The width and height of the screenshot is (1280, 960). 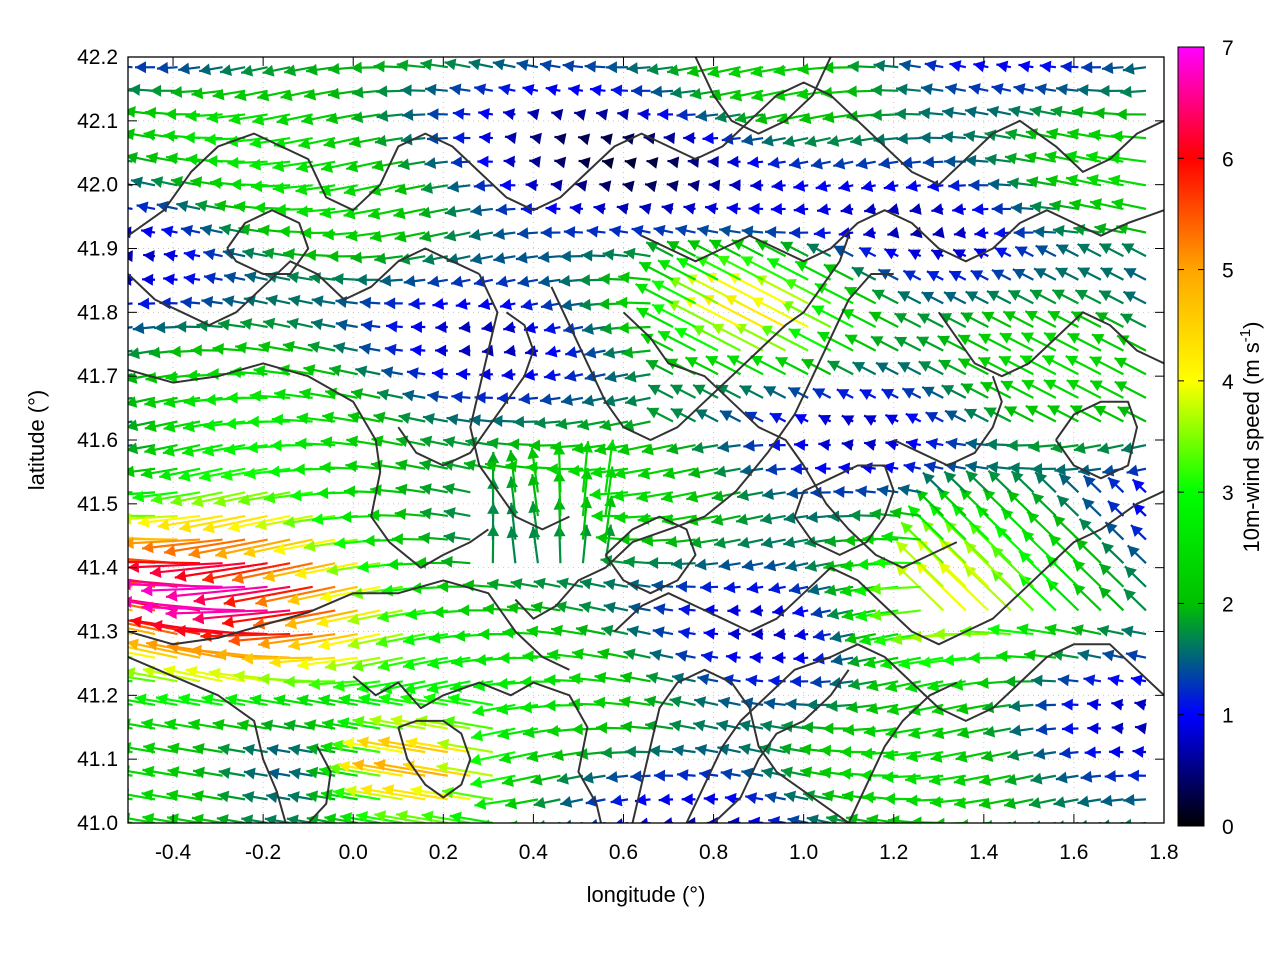 I want to click on y-axis-label: latitude (°), so click(x=36, y=440).